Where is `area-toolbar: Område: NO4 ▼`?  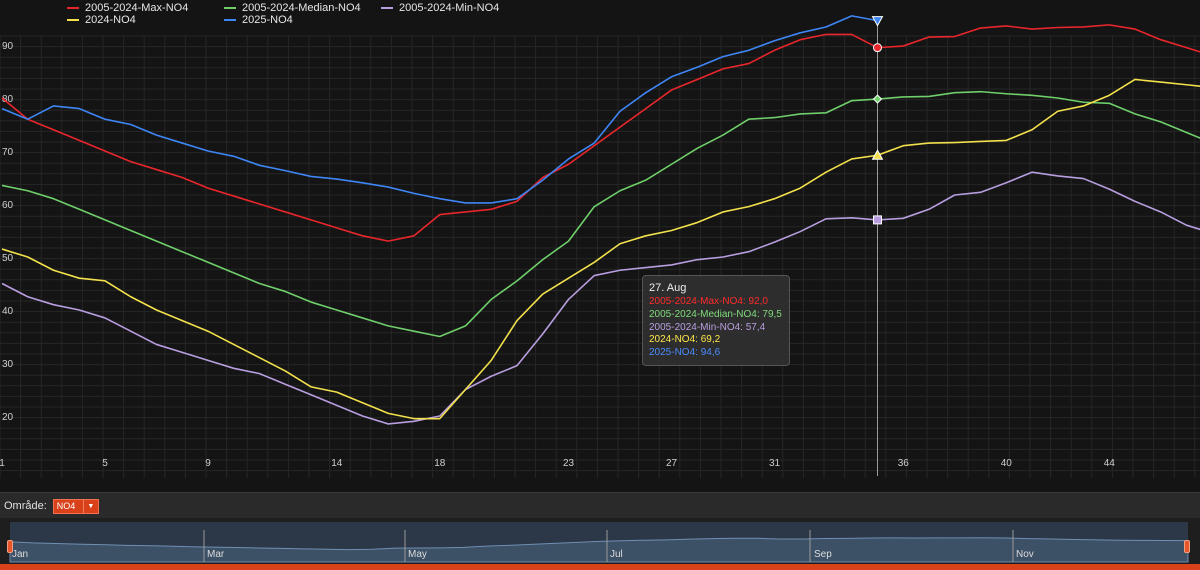 area-toolbar: Område: NO4 ▼ is located at coordinates (600, 505).